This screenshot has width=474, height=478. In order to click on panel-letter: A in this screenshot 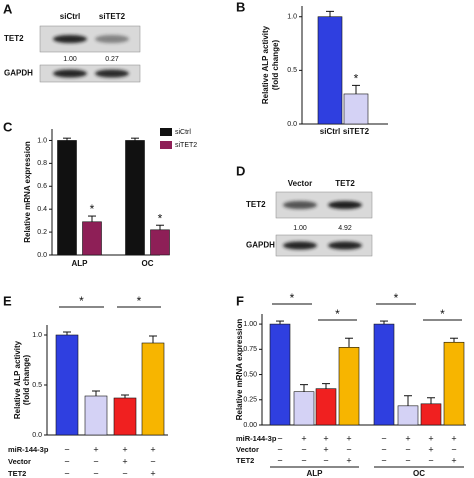, I will do `click(8, 8)`.